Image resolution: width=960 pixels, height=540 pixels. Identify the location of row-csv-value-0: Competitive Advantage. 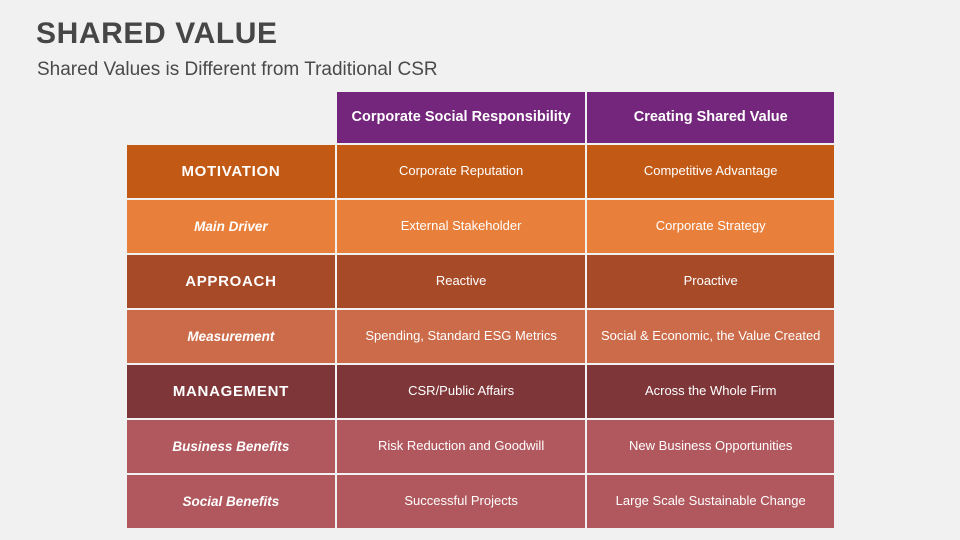
(710, 171).